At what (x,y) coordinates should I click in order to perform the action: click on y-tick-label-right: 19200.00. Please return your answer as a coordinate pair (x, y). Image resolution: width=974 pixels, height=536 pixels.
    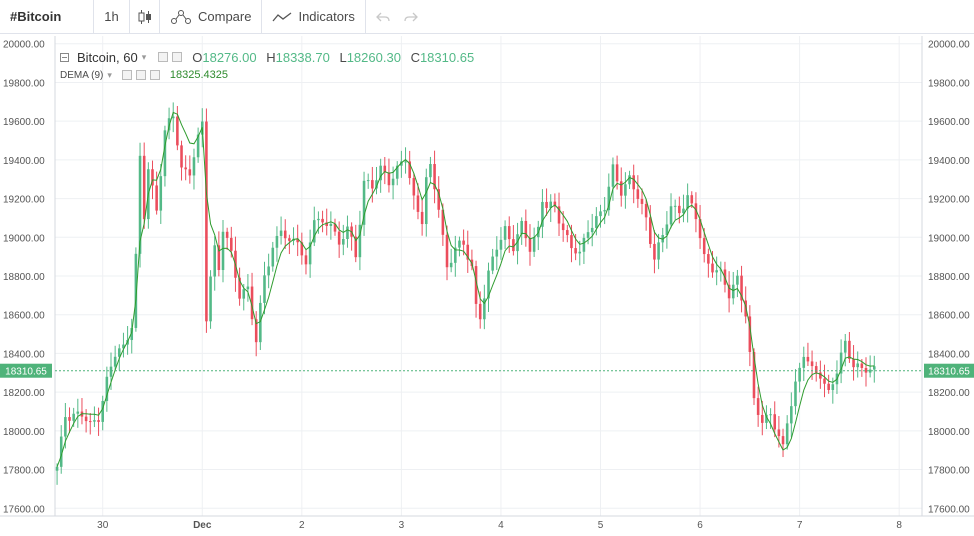
    Looking at the image, I should click on (949, 200).